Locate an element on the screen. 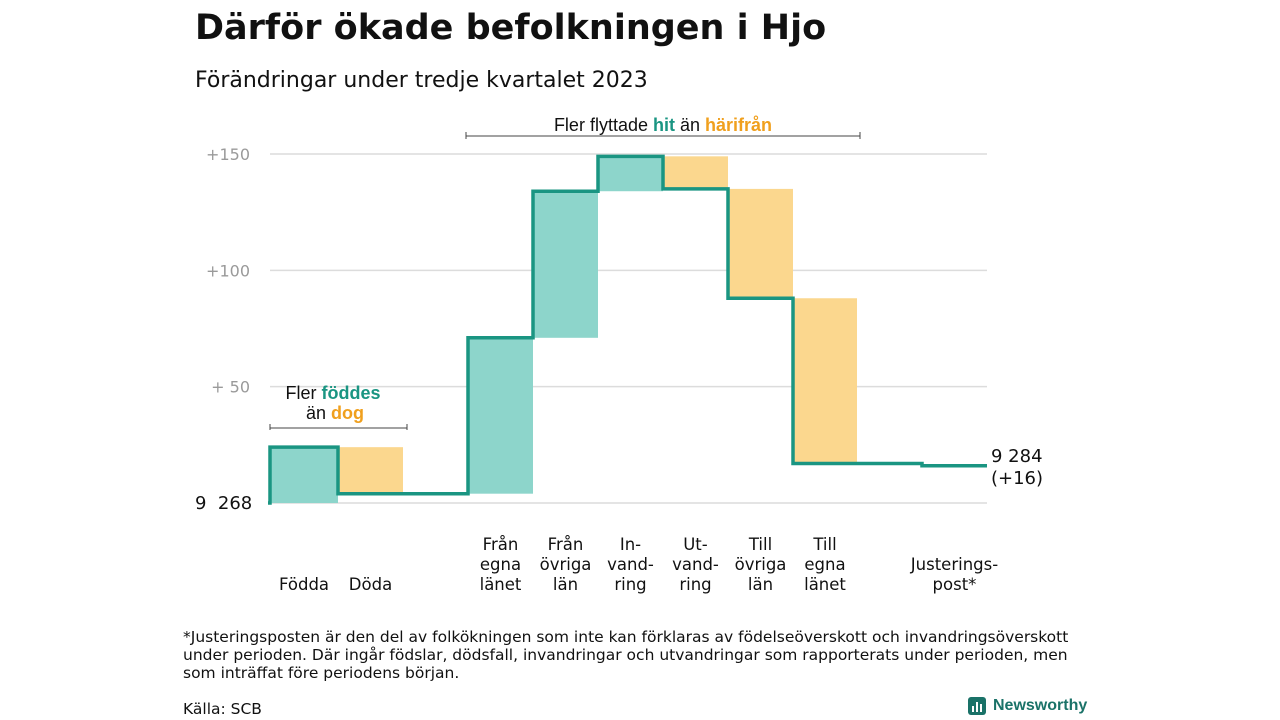 This screenshot has width=1280, height=720. newsworthy-logo-icon is located at coordinates (977, 706).